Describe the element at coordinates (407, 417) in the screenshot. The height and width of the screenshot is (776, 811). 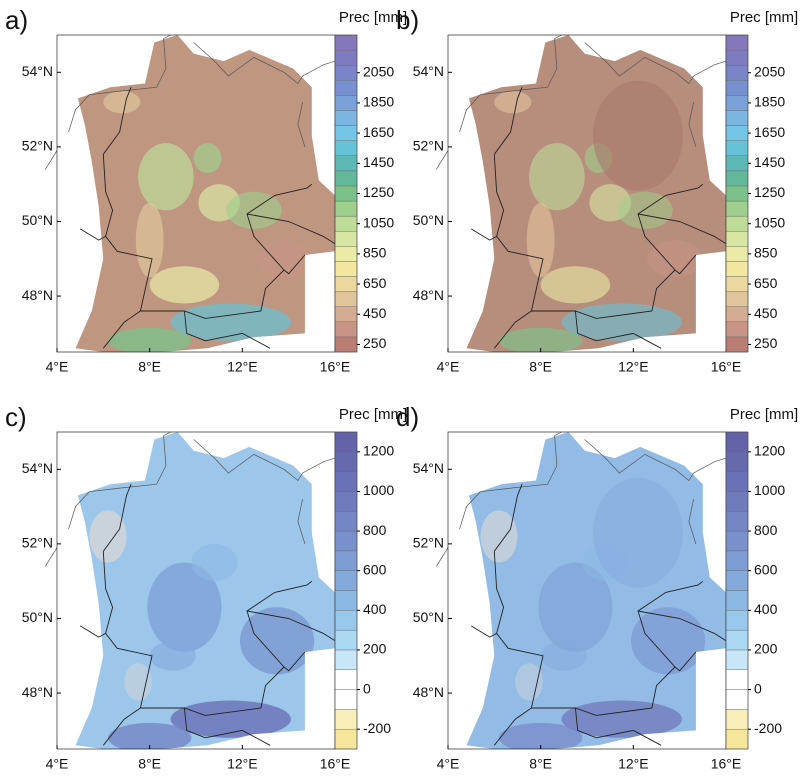
I see `panel-label: d)` at that location.